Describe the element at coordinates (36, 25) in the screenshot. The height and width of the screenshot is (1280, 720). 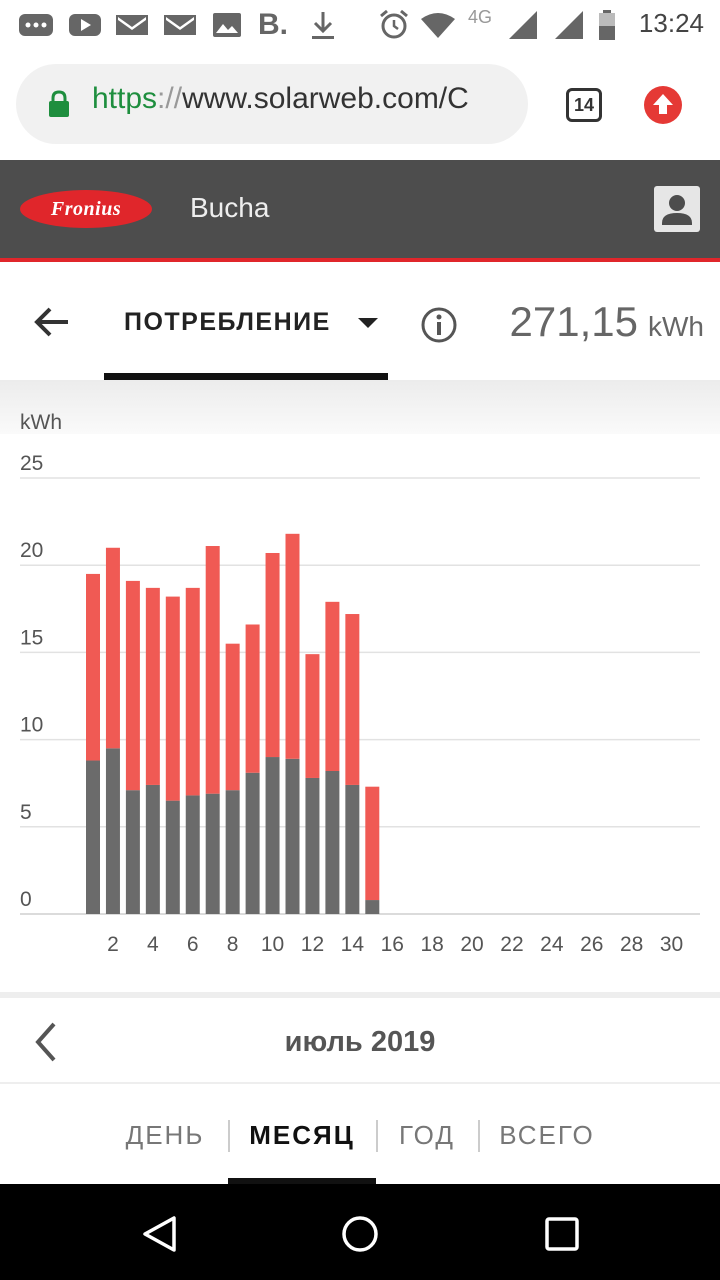
I see `chat-icon` at that location.